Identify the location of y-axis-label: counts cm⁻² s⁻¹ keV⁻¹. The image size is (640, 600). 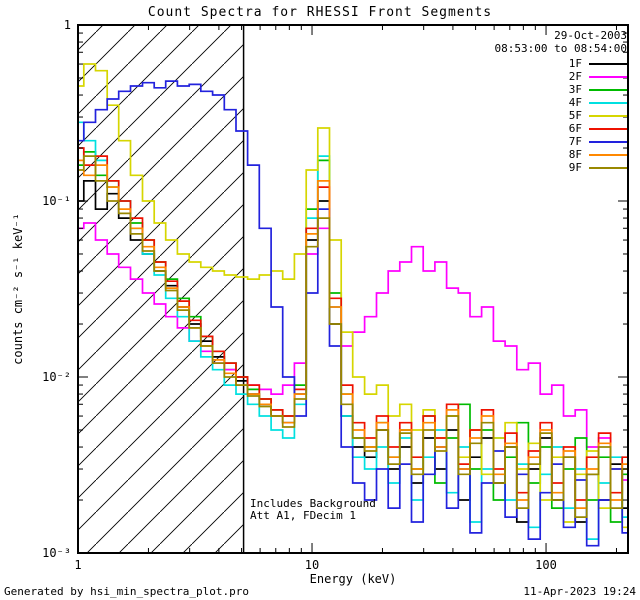
(18, 289).